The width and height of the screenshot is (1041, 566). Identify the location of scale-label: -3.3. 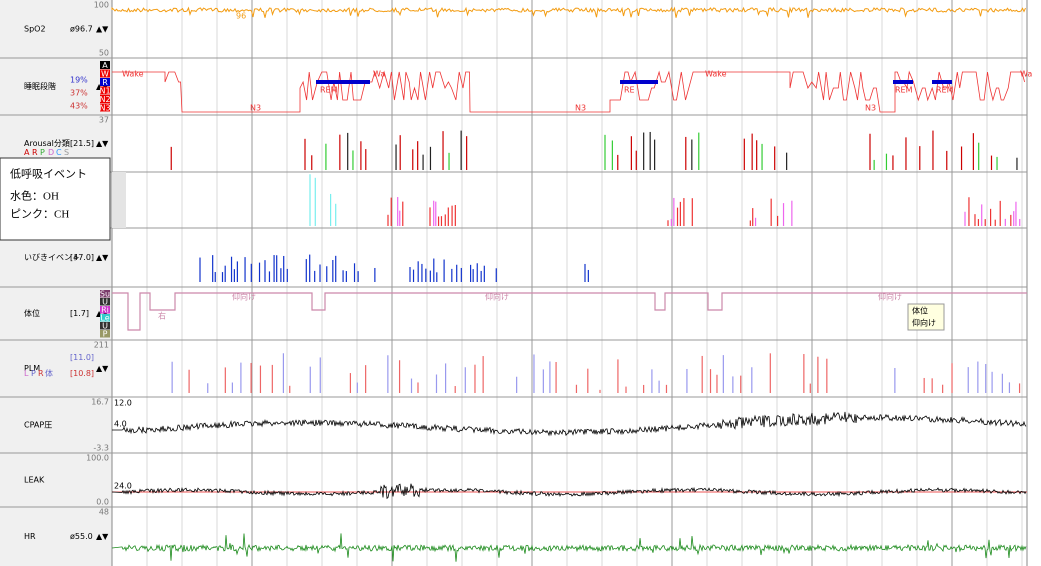
(101, 448).